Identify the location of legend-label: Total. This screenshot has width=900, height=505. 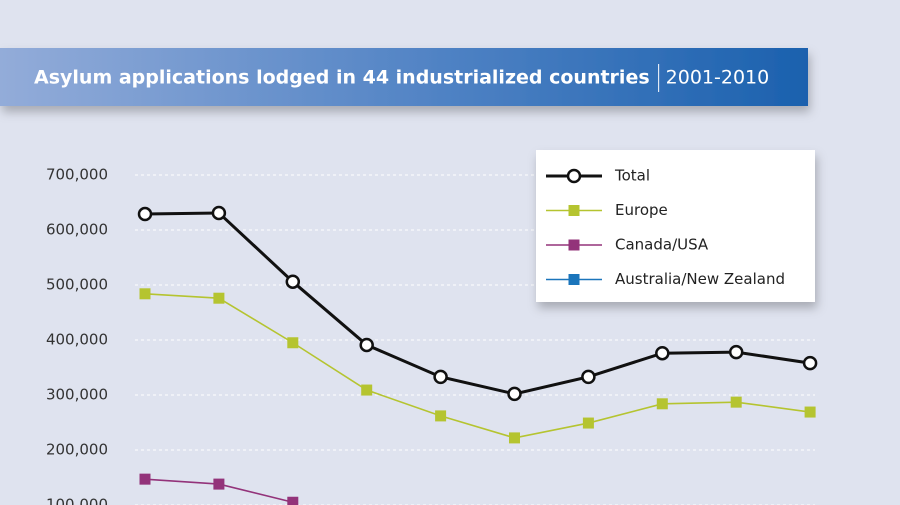
(632, 176).